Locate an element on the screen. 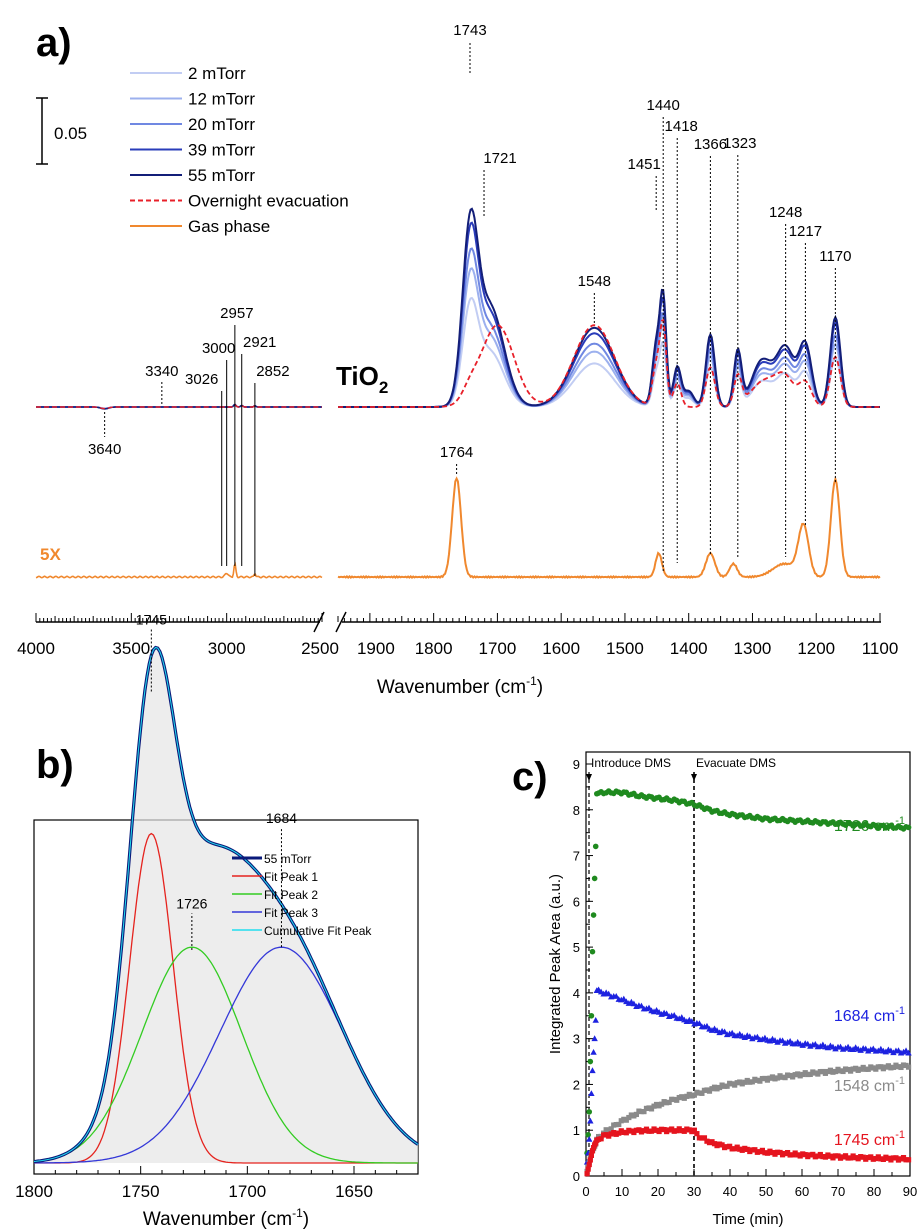 Image resolution: width=921 pixels, height=1231 pixels. annotation-label-1743: 1743 is located at coordinates (469, 30).